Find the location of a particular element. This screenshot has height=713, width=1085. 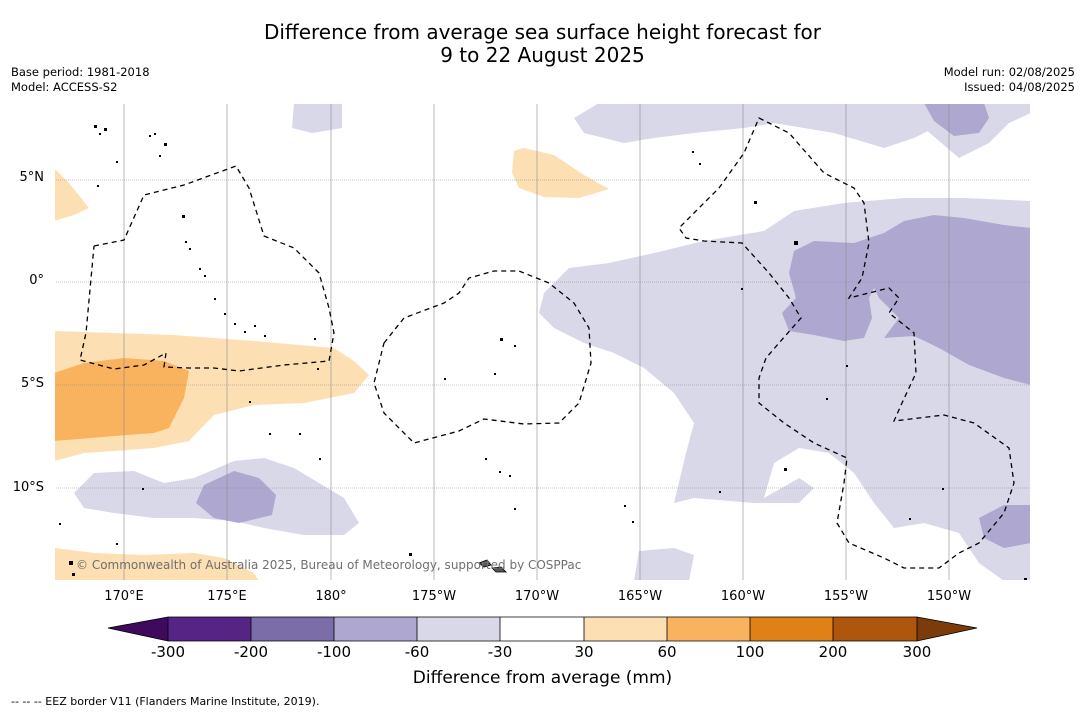

lon-label-165w: 165°W is located at coordinates (640, 596).